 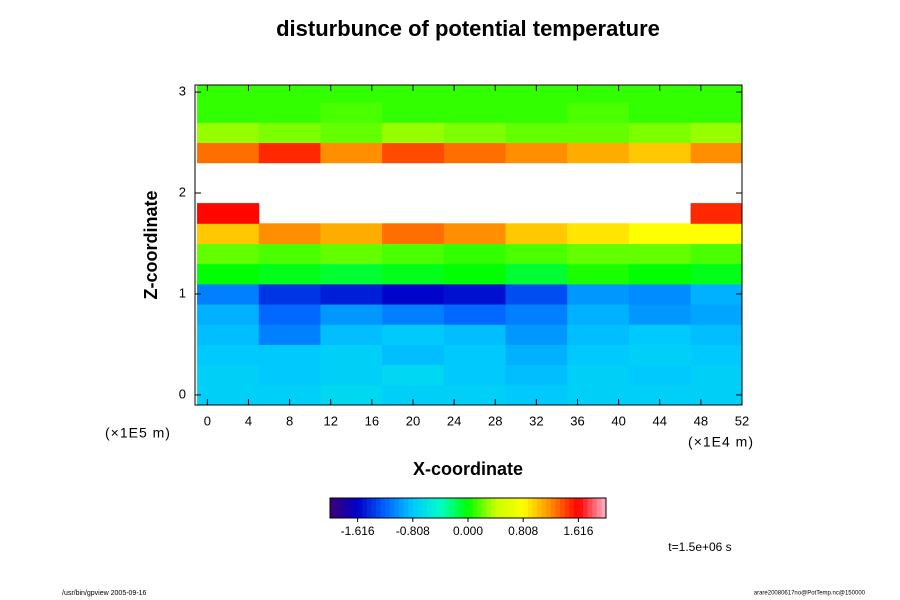 I want to click on time-label: t=1.5e+06 s, so click(x=699, y=547).